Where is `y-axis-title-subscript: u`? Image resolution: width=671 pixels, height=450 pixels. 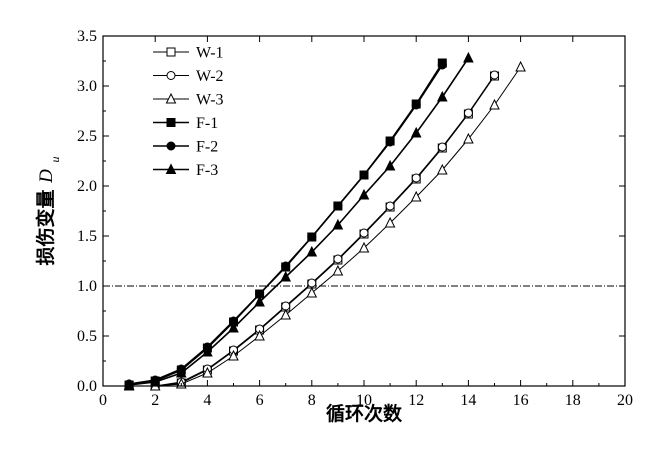 y-axis-title-subscript: u is located at coordinates (55, 160).